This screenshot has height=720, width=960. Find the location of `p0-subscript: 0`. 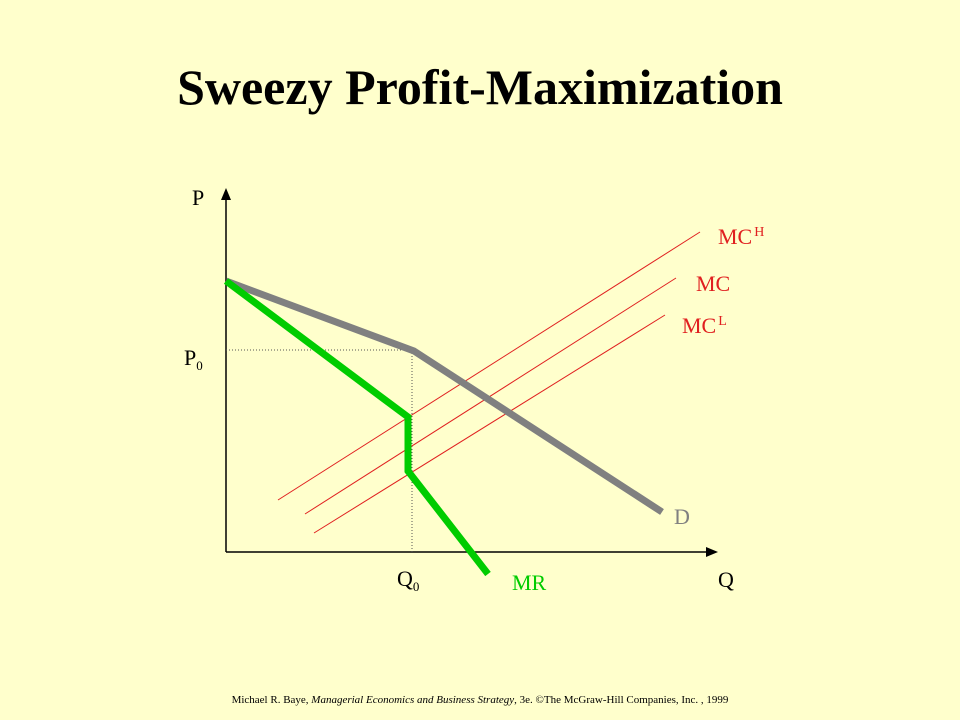

p0-subscript: 0 is located at coordinates (199, 365).